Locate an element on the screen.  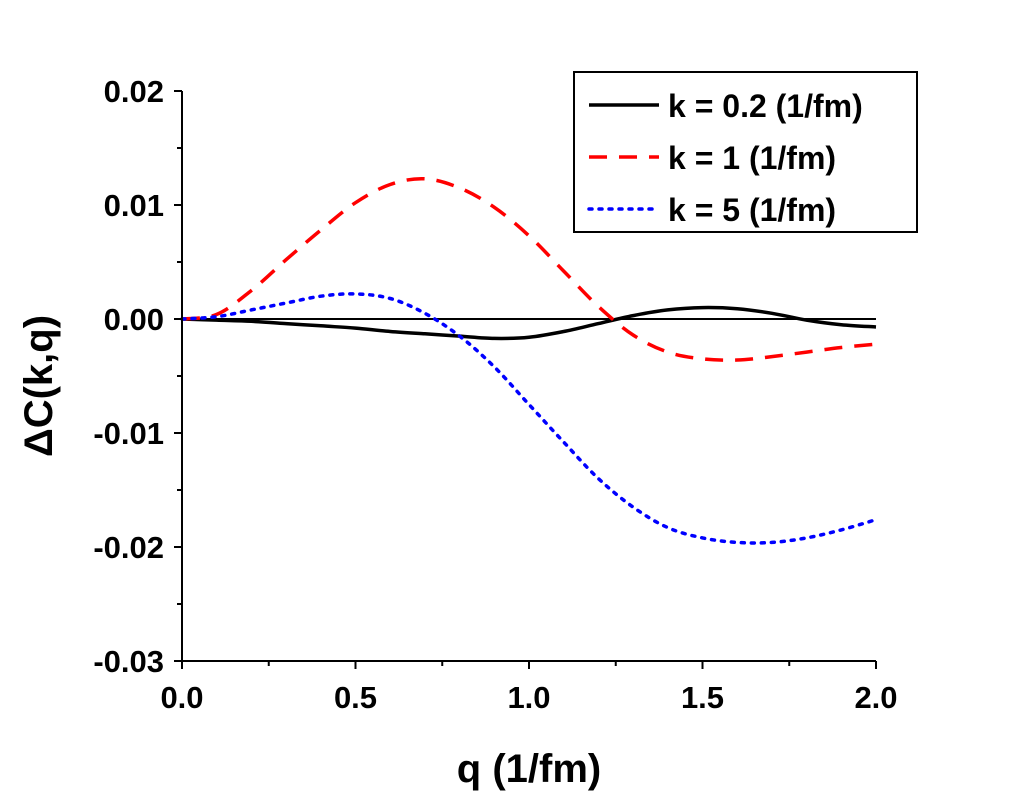
legend-box is located at coordinates (745, 152).